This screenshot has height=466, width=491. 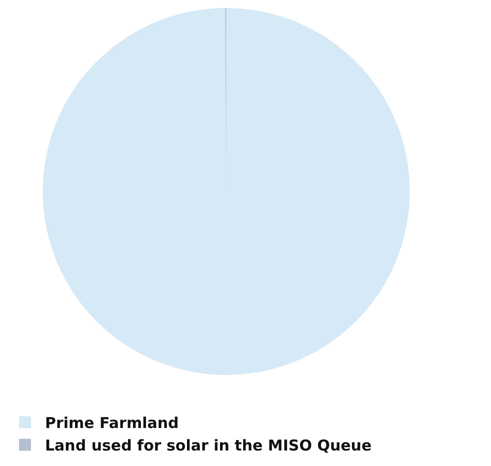 What do you see at coordinates (208, 445) in the screenshot?
I see `legend-label: Land used for solar in the MISO Queue` at bounding box center [208, 445].